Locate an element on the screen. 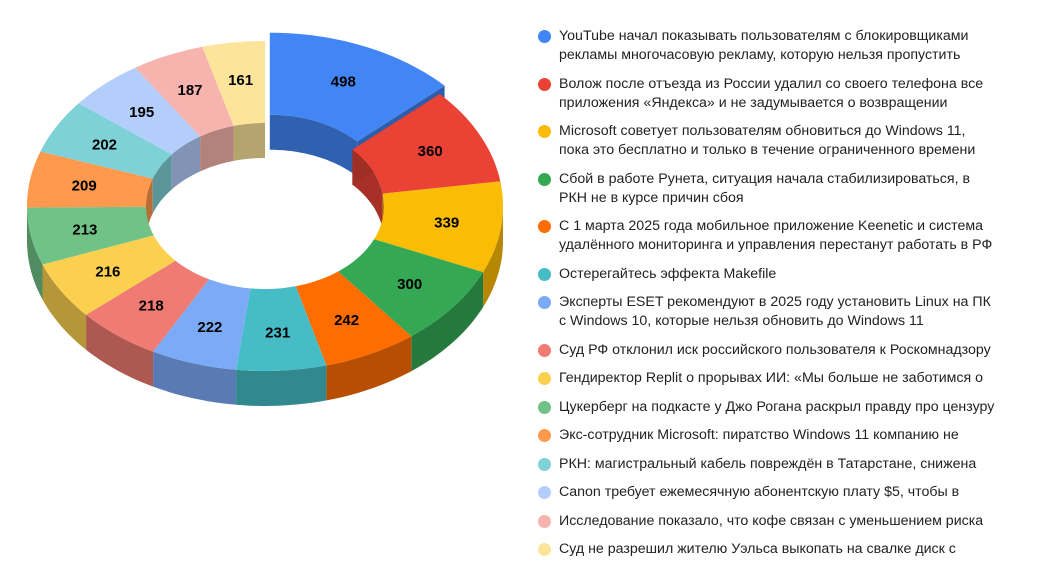  slice-value-label: 216 is located at coordinates (107, 272).